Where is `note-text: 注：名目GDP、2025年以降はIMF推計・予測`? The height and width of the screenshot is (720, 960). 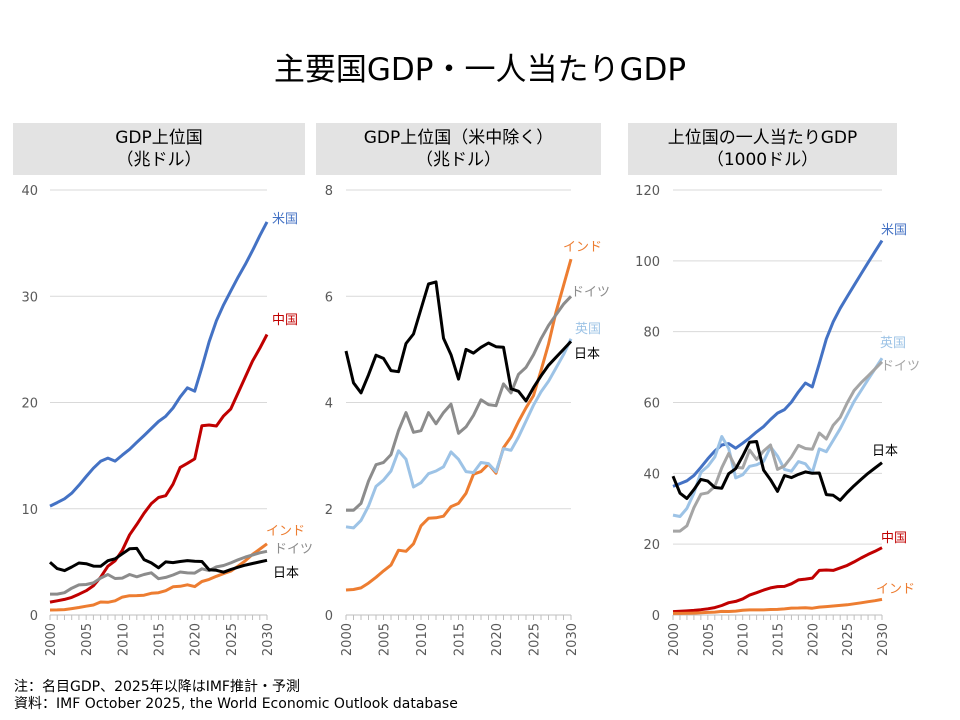 note-text: 注：名目GDP、2025年以降はIMF推計・予測 is located at coordinates (157, 687).